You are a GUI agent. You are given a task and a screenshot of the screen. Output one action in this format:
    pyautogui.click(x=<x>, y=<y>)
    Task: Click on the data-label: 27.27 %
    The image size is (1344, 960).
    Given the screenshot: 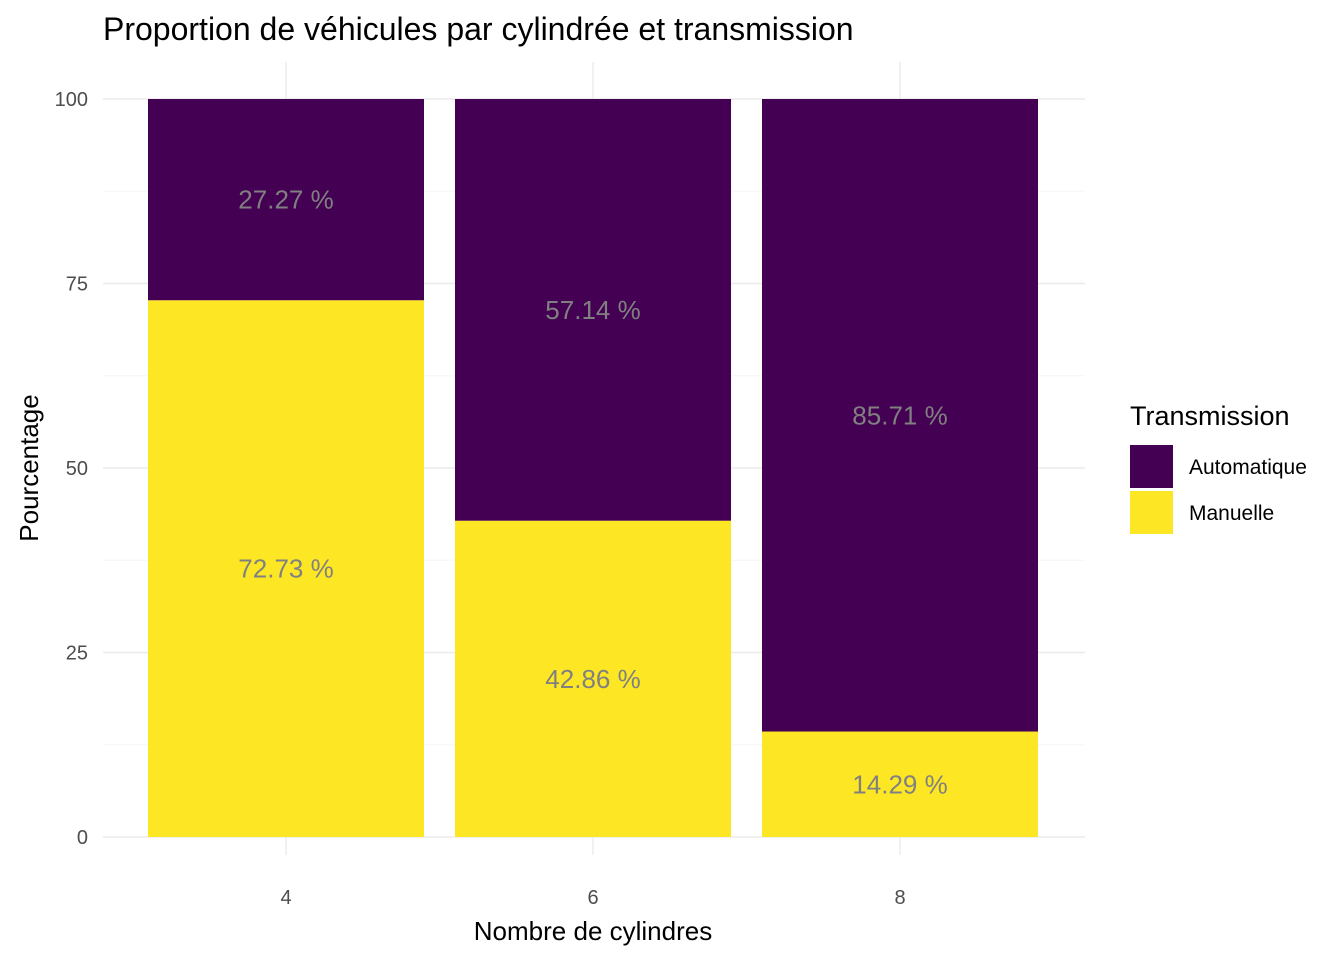 What is the action you would take?
    pyautogui.click(x=285, y=200)
    